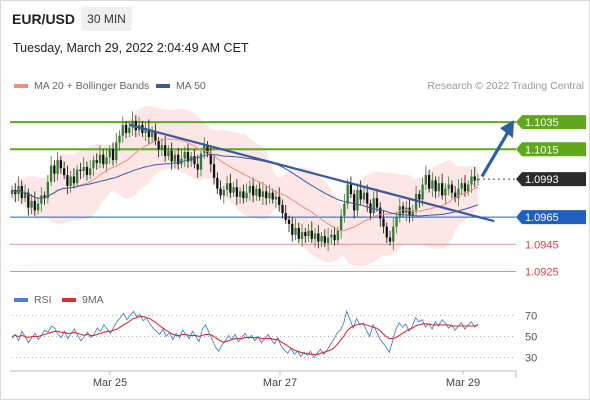 This screenshot has height=400, width=590. What do you see at coordinates (44, 19) in the screenshot?
I see `symbol-title: EUR/USD` at bounding box center [44, 19].